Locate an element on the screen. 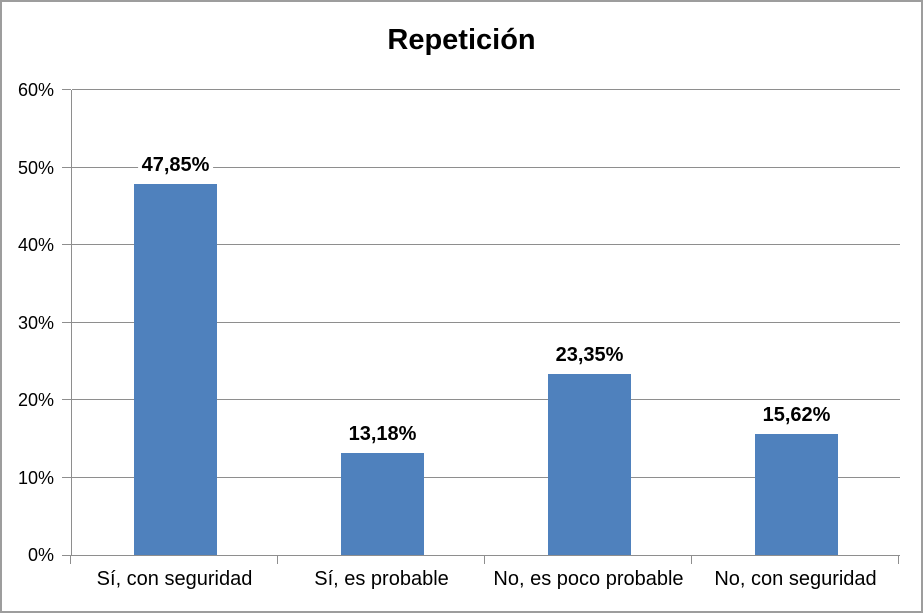 The image size is (923, 613). x-axis-category-label: No, con seguridad is located at coordinates (795, 579).